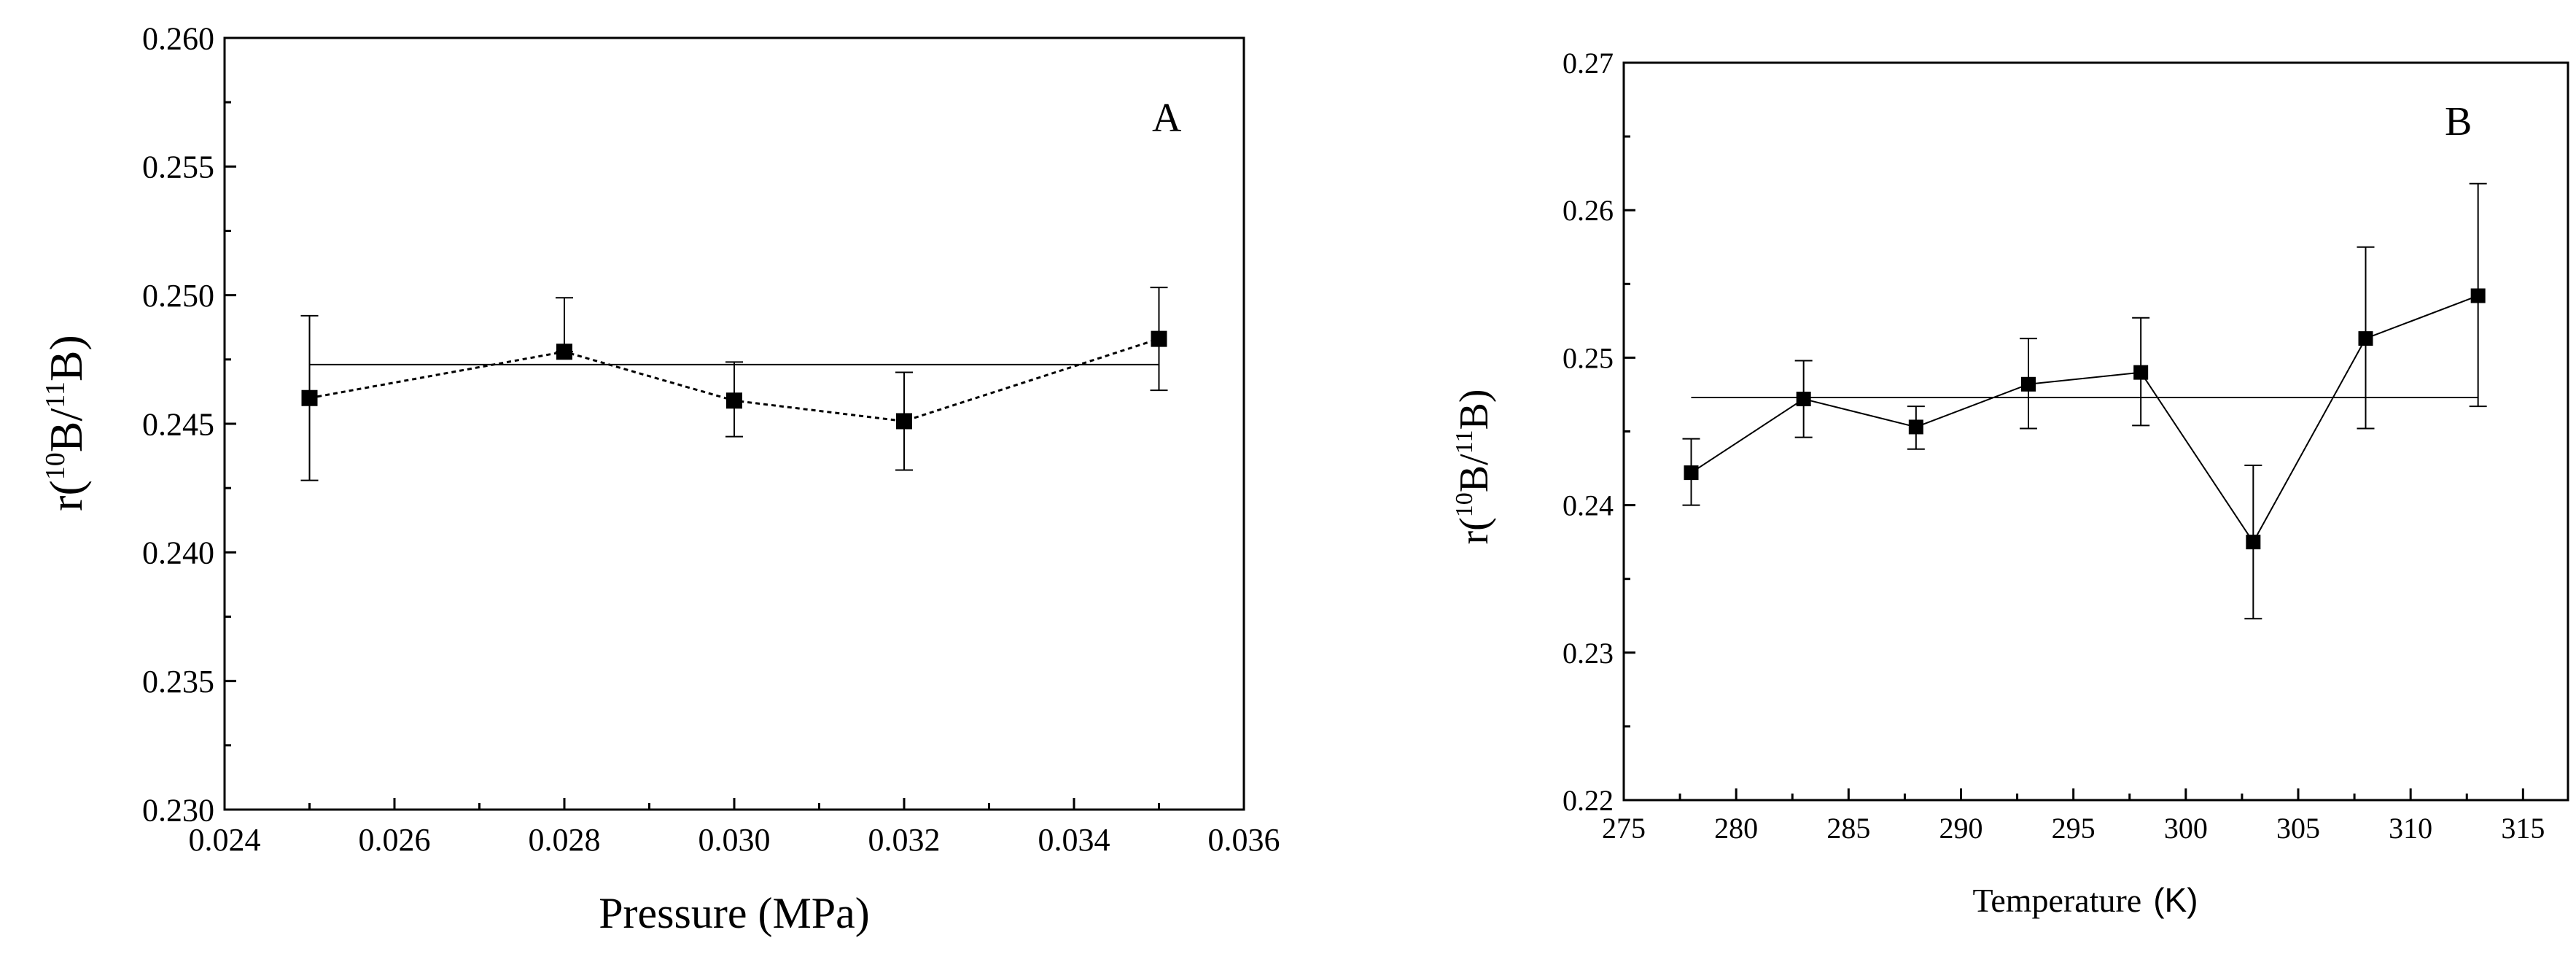  I want to click on x-tick-label: 280, so click(1736, 828).